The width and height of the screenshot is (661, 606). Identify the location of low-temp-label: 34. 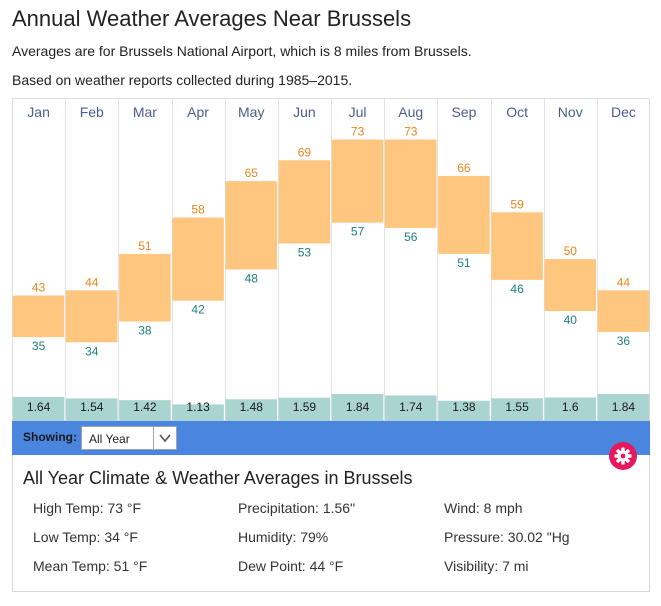
(92, 351).